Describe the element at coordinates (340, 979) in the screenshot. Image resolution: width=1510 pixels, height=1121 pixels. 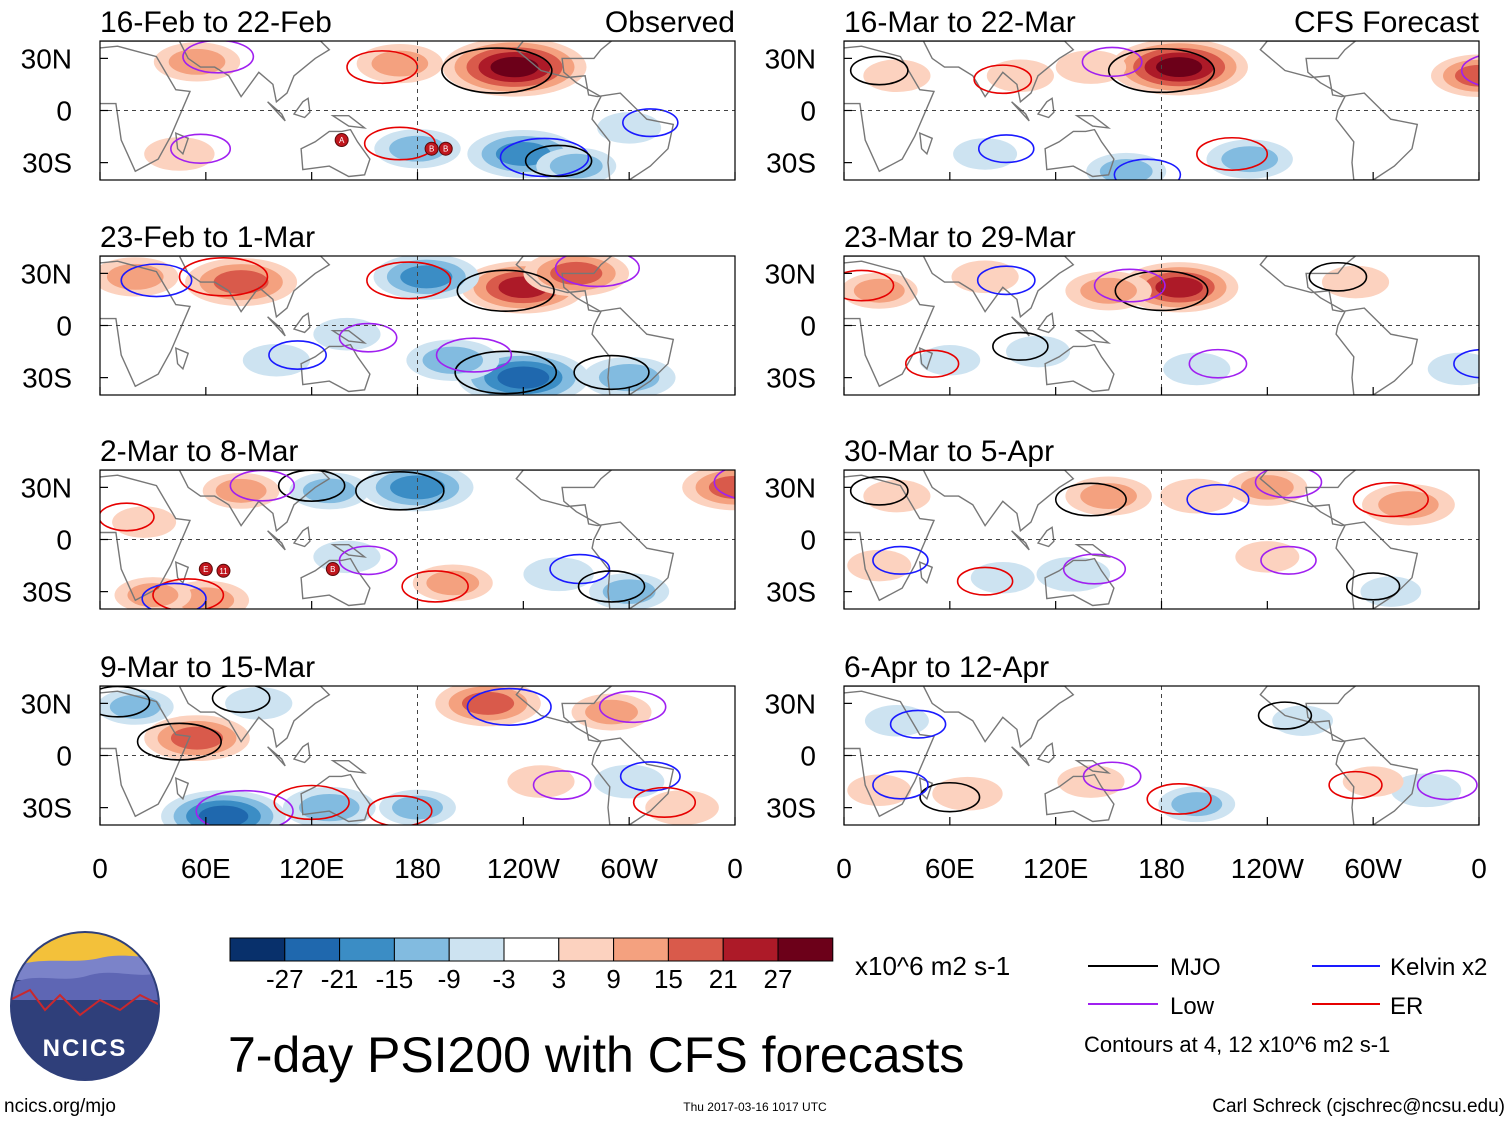
I see `colorbar-tick-label: -21` at that location.